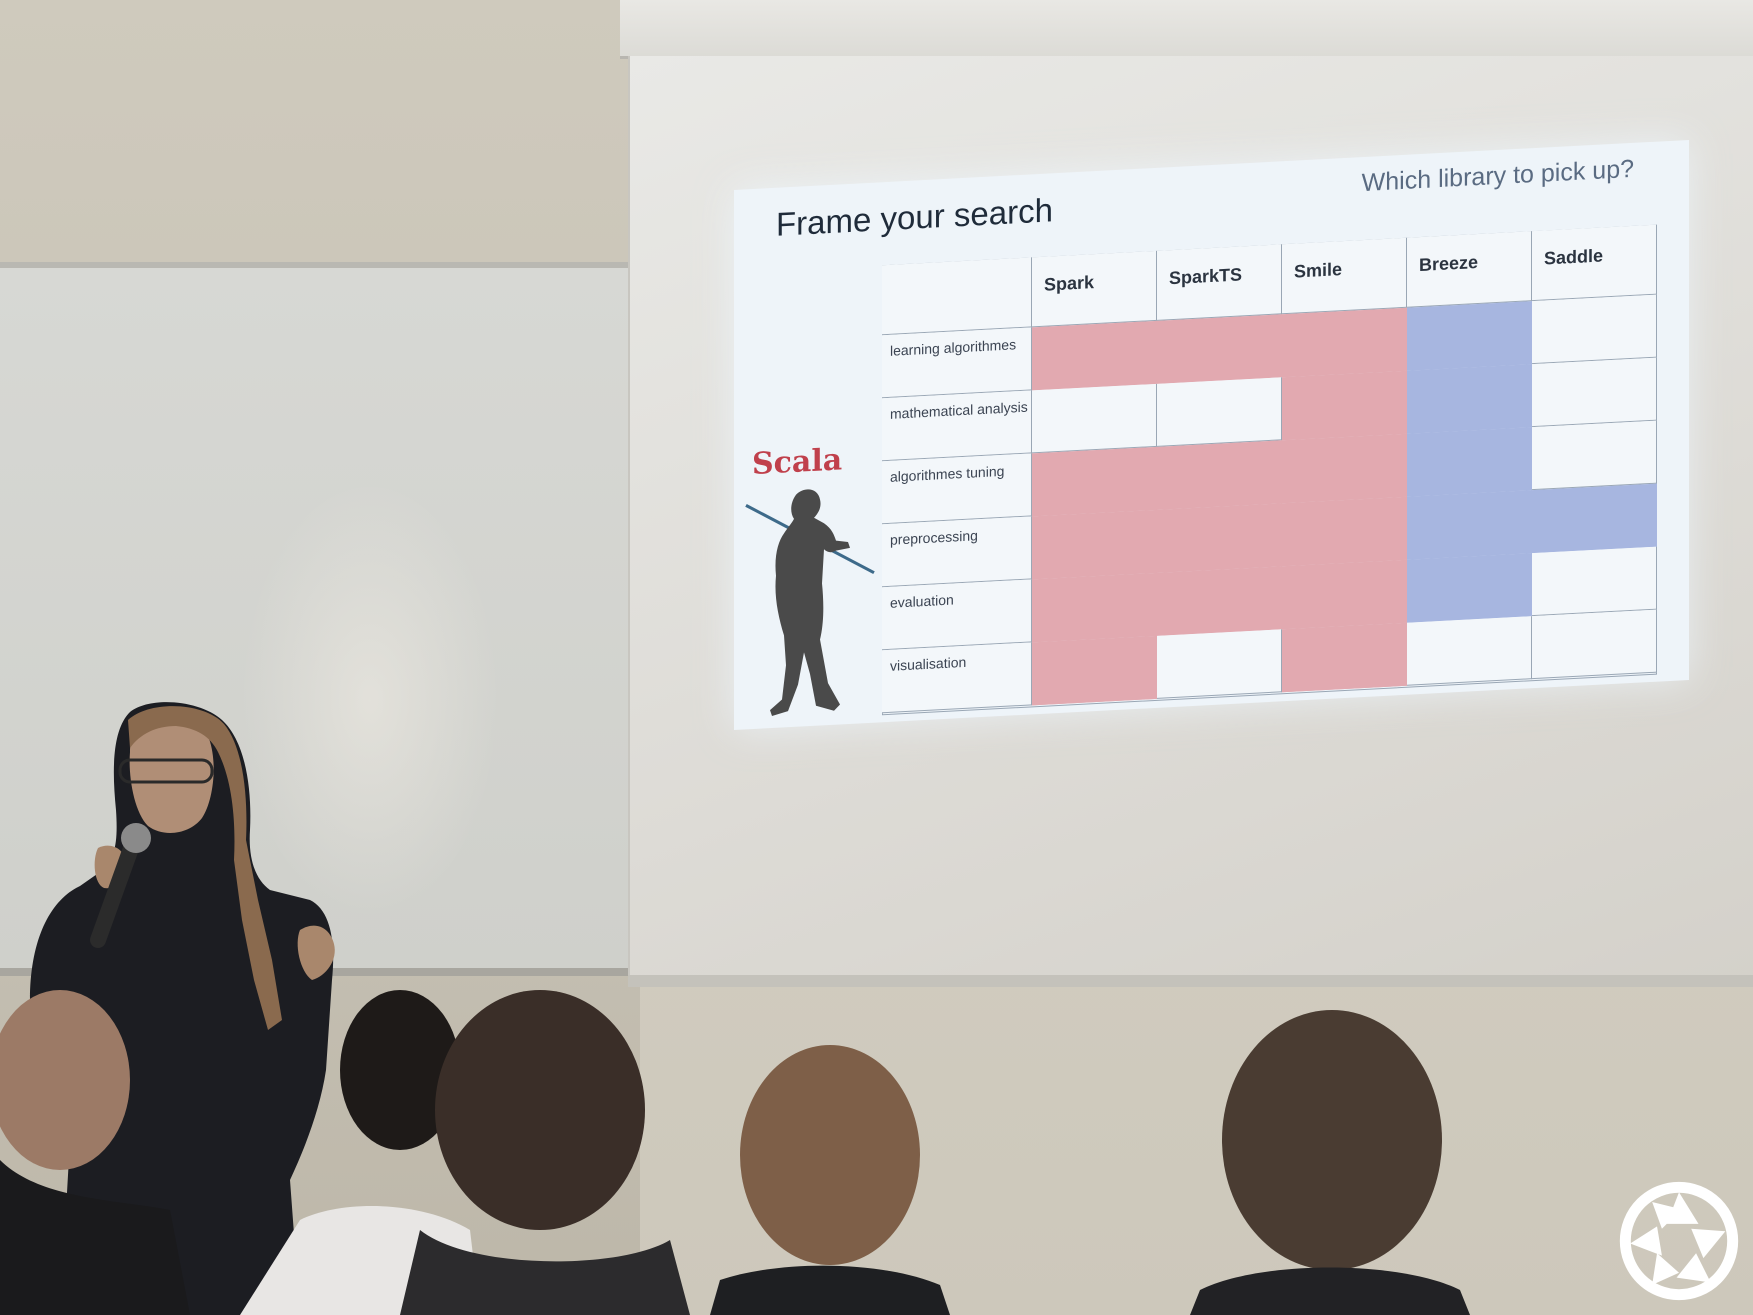 The image size is (1753, 1315). What do you see at coordinates (1186, 29) in the screenshot?
I see `projector-screen-housing` at bounding box center [1186, 29].